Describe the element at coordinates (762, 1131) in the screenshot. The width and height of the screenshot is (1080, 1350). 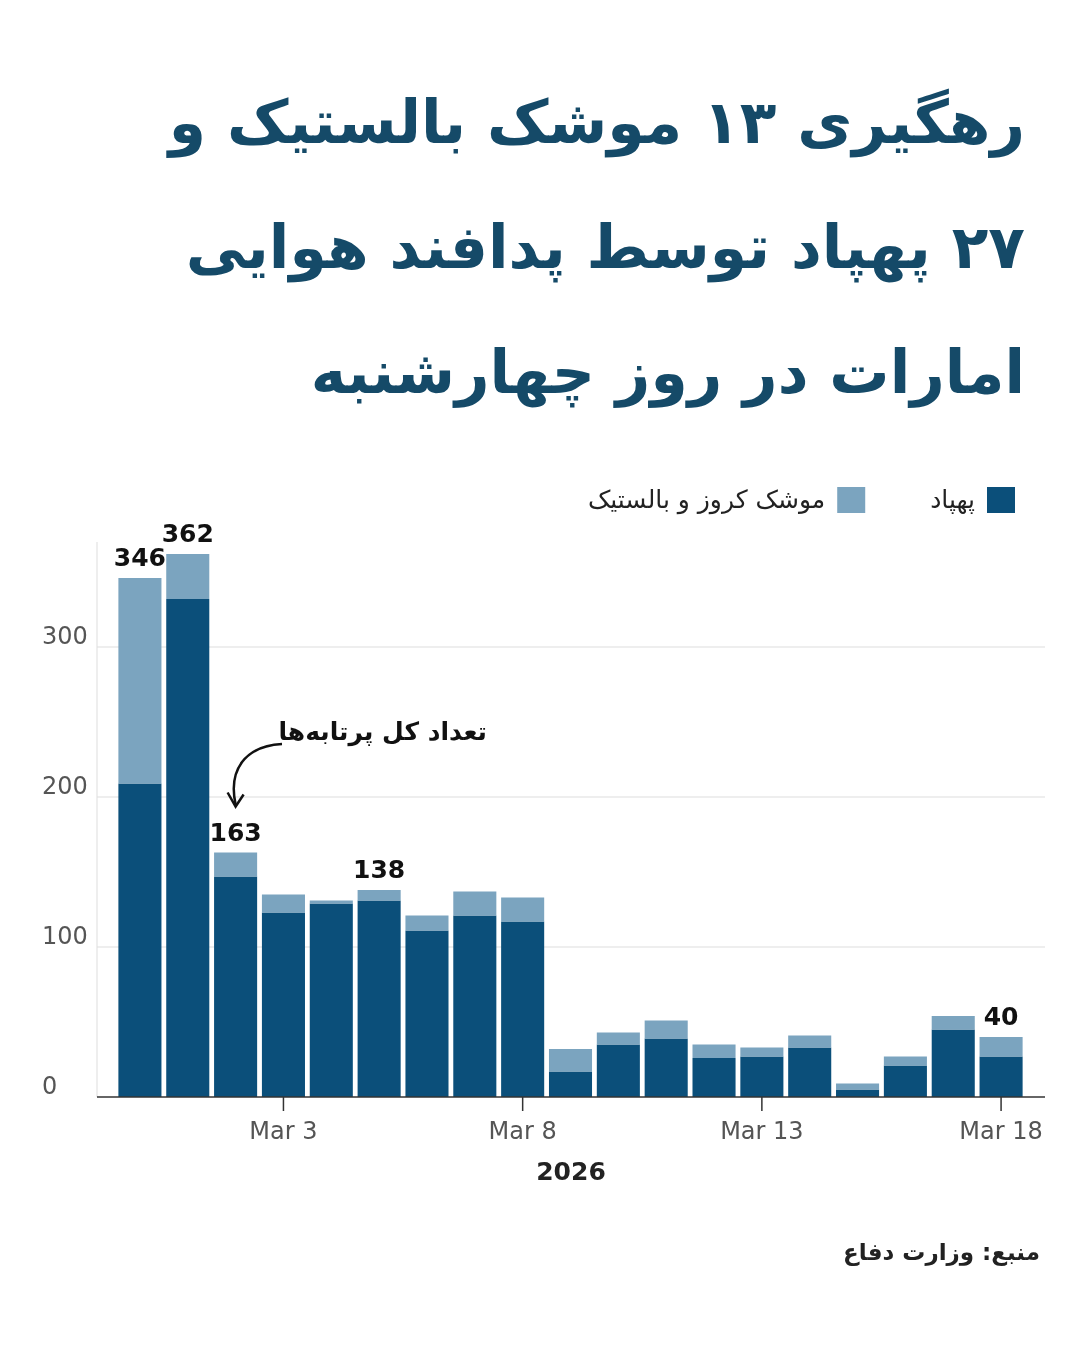
I see `x-tick-label: Mar 13` at that location.